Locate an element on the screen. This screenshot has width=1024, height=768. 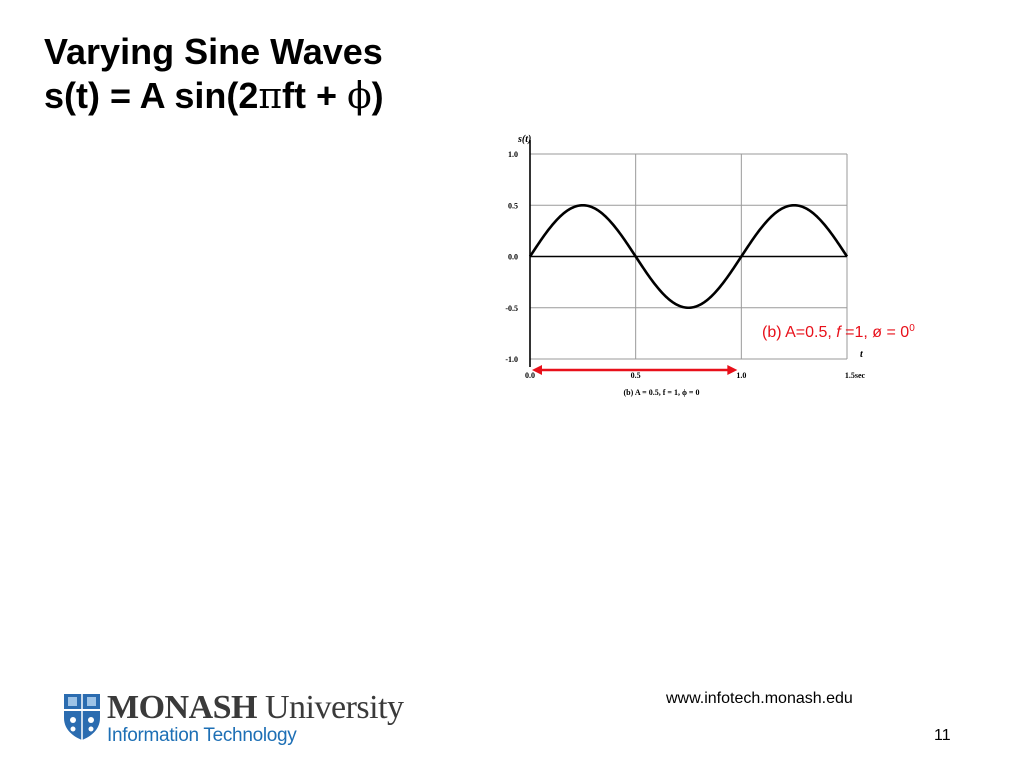
x-tick-label: 1.0 is located at coordinates (741, 375).